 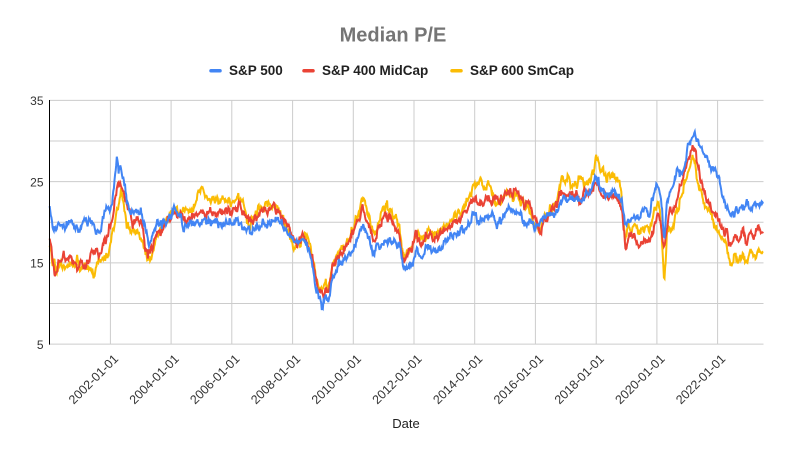 What do you see at coordinates (37, 264) in the screenshot?
I see `svg-text: 15` at bounding box center [37, 264].